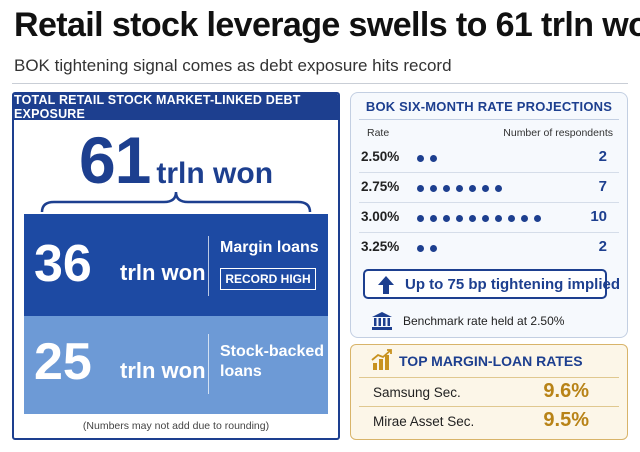 Image resolution: width=640 pixels, height=452 pixels. Describe the element at coordinates (380, 216) in the screenshot. I see `rate-label: 3.00%` at that location.